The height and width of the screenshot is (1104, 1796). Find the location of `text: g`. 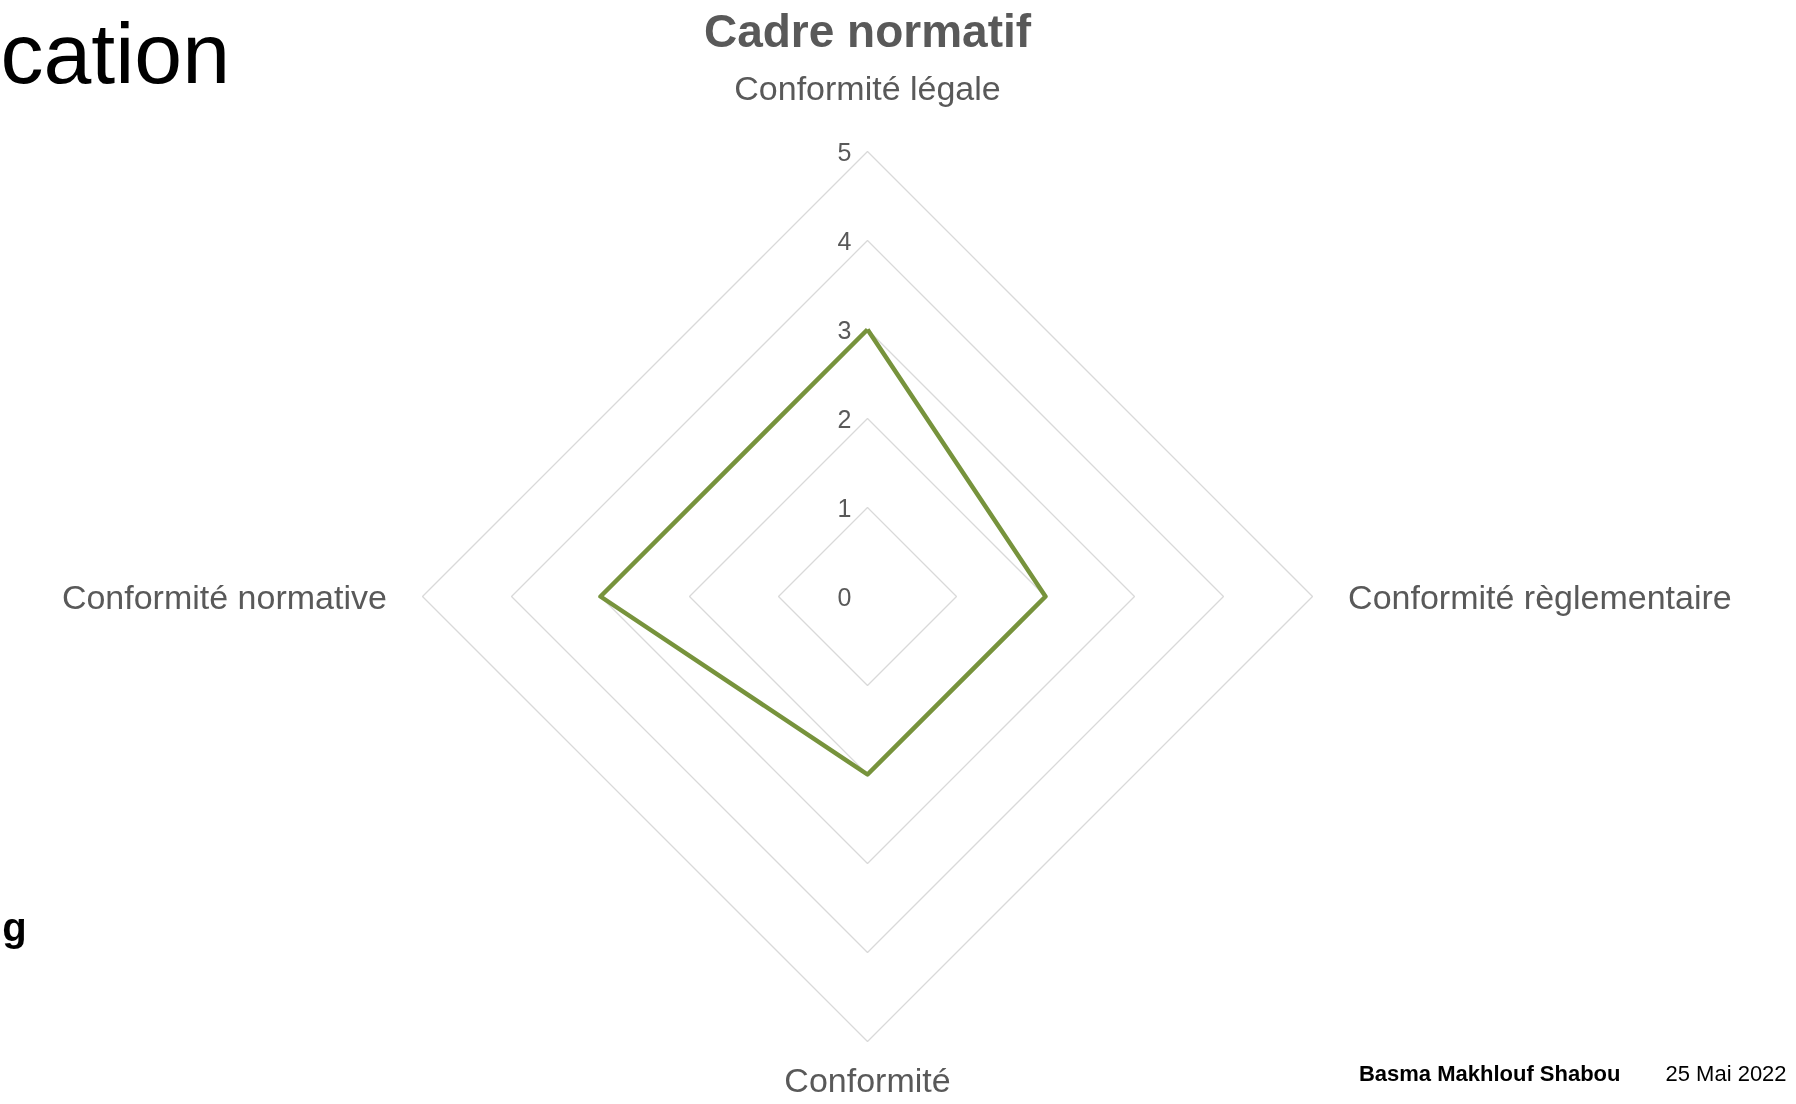

text: g is located at coordinates (14, 926).